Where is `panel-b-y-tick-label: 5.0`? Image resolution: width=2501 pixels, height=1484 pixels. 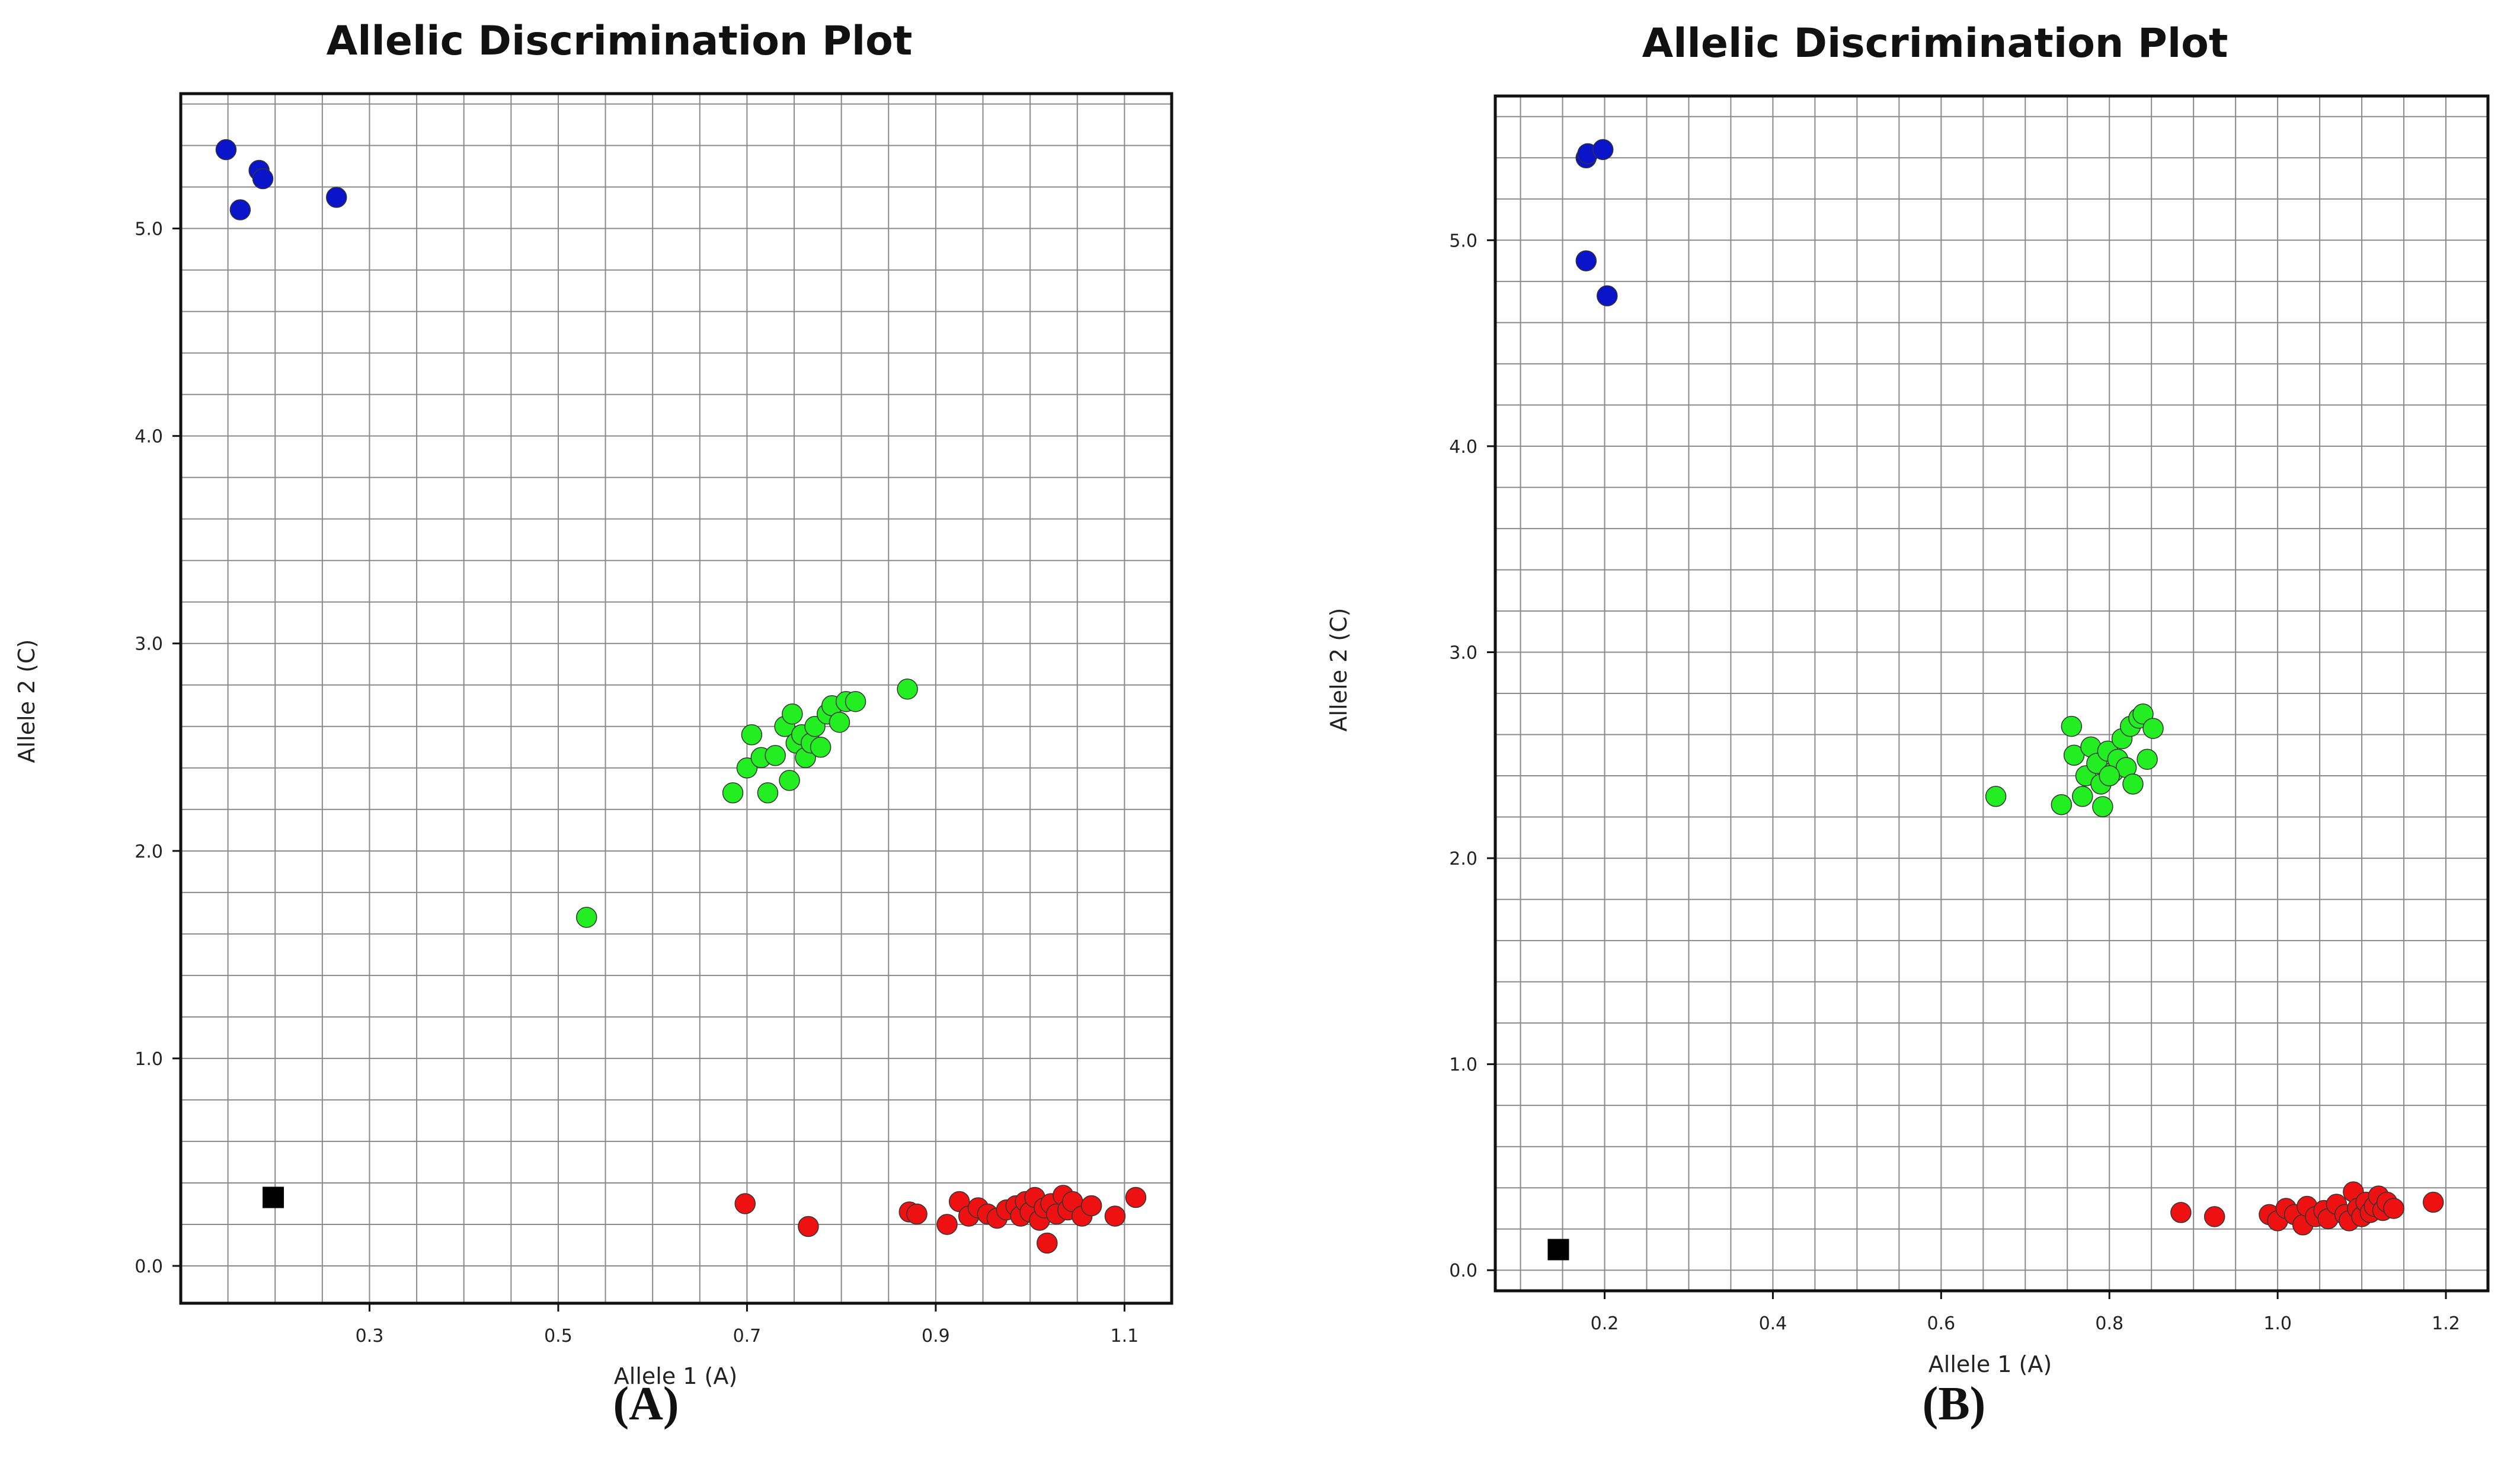 panel-b-y-tick-label: 5.0 is located at coordinates (1463, 241).